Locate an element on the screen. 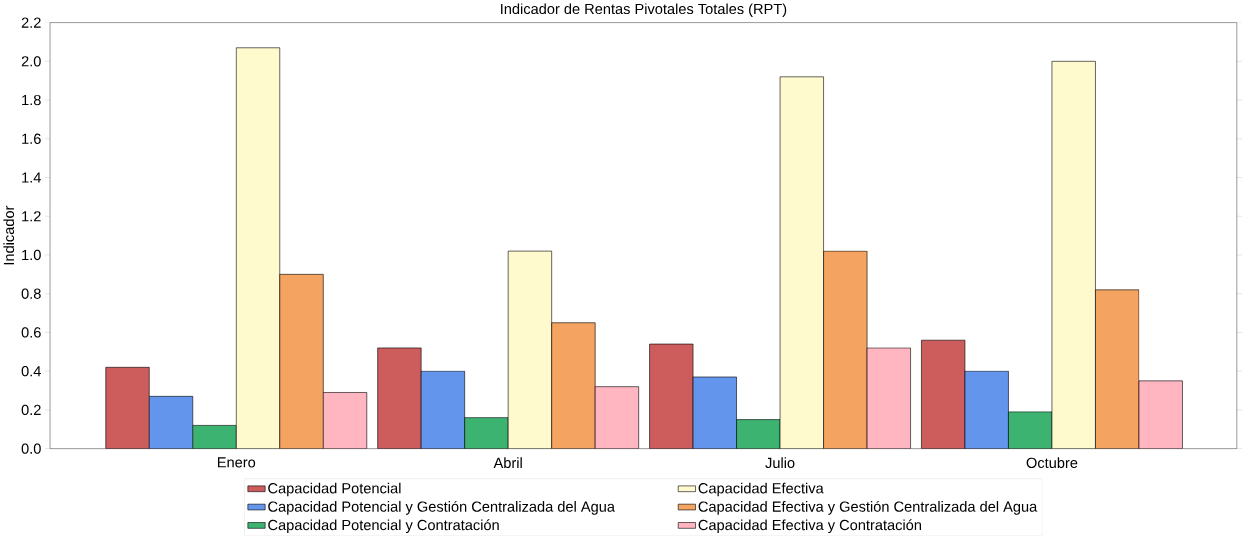 The height and width of the screenshot is (536, 1242). x-tick-label: Enero is located at coordinates (236, 462).